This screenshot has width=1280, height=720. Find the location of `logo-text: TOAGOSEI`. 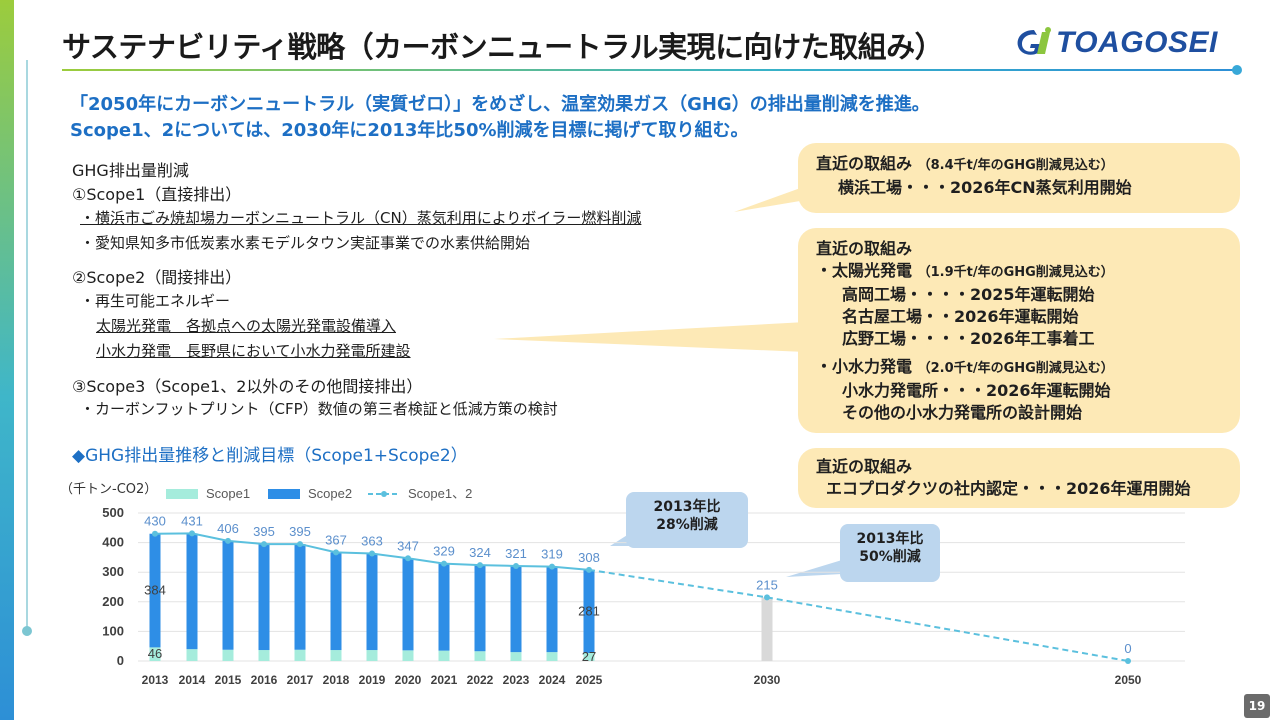

logo-text: TOAGOSEI is located at coordinates (1137, 42).